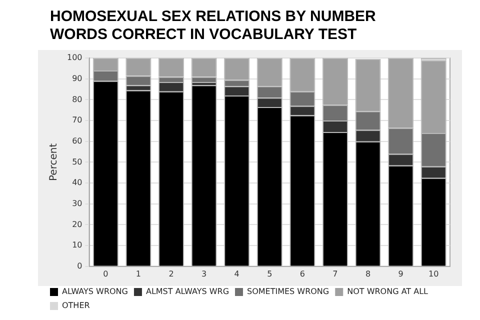  What do you see at coordinates (77, 224) in the screenshot?
I see `y-tick-label: 20` at bounding box center [77, 224].